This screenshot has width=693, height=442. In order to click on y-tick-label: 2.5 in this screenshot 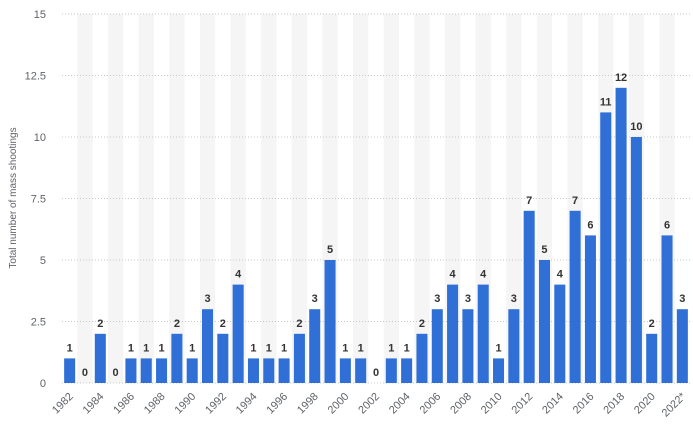, I will do `click(38, 323)`.